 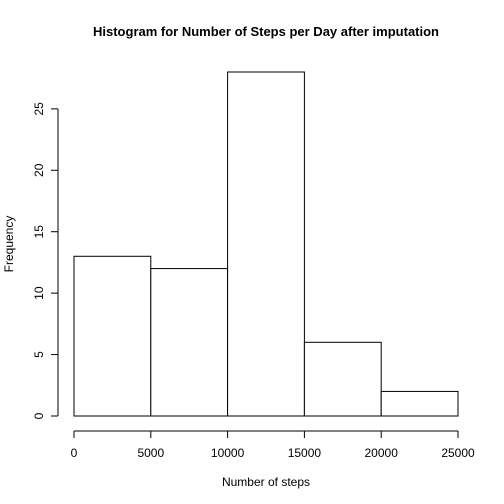 What do you see at coordinates (382, 453) in the screenshot?
I see `x-tick-label-4: 20000` at bounding box center [382, 453].